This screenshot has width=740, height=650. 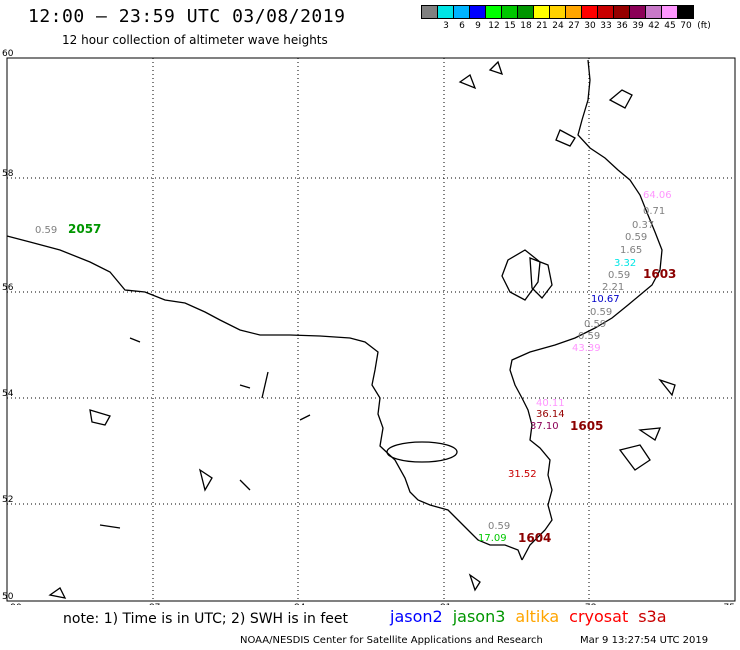 What do you see at coordinates (685, 12) in the screenshot?
I see `legend-swatch` at bounding box center [685, 12].